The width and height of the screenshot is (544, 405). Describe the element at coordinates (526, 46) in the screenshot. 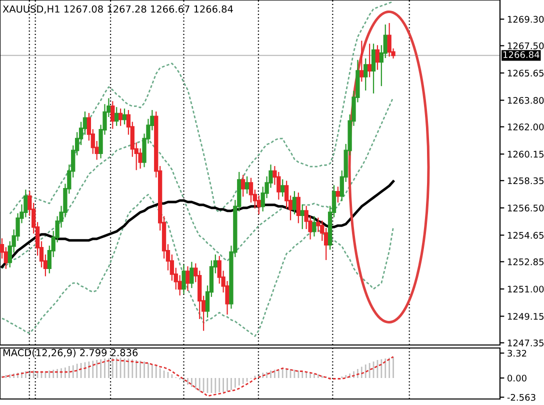

I see `y-tick-label: 1267.50` at that location.